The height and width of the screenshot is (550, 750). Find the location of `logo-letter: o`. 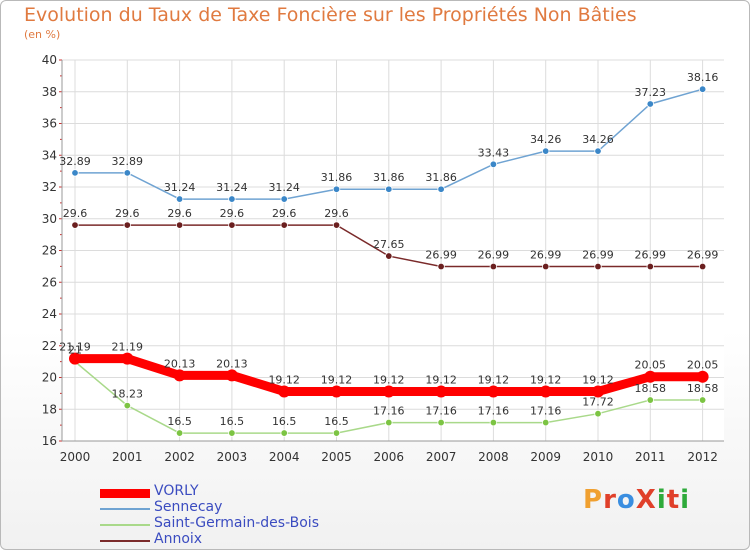

logo-letter: o is located at coordinates (626, 500).